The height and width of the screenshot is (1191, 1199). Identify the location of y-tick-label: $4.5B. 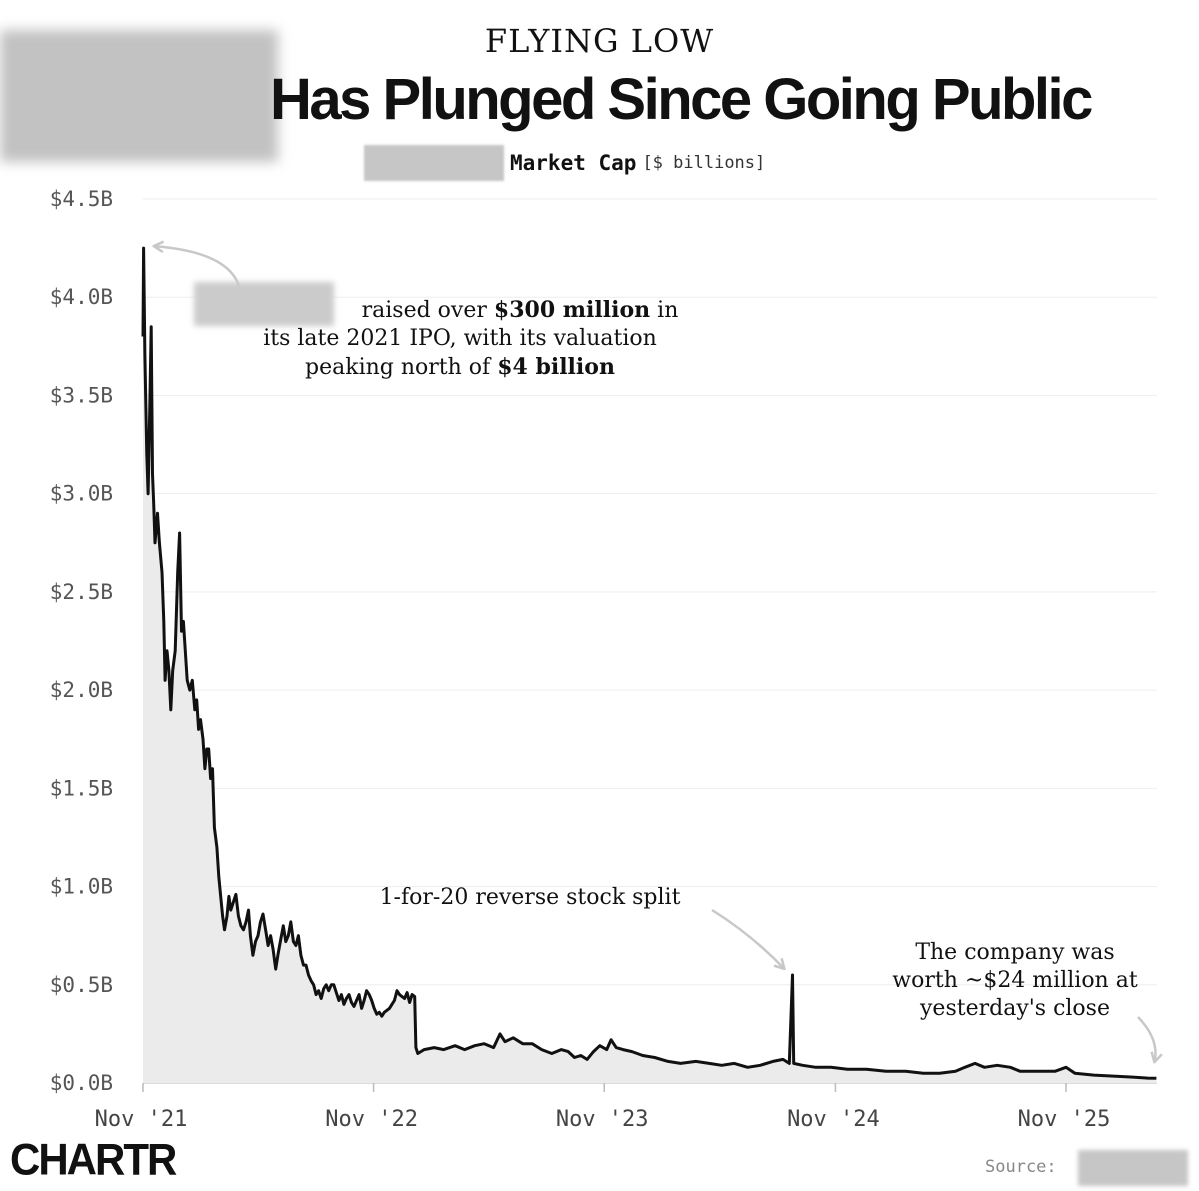
(81, 199).